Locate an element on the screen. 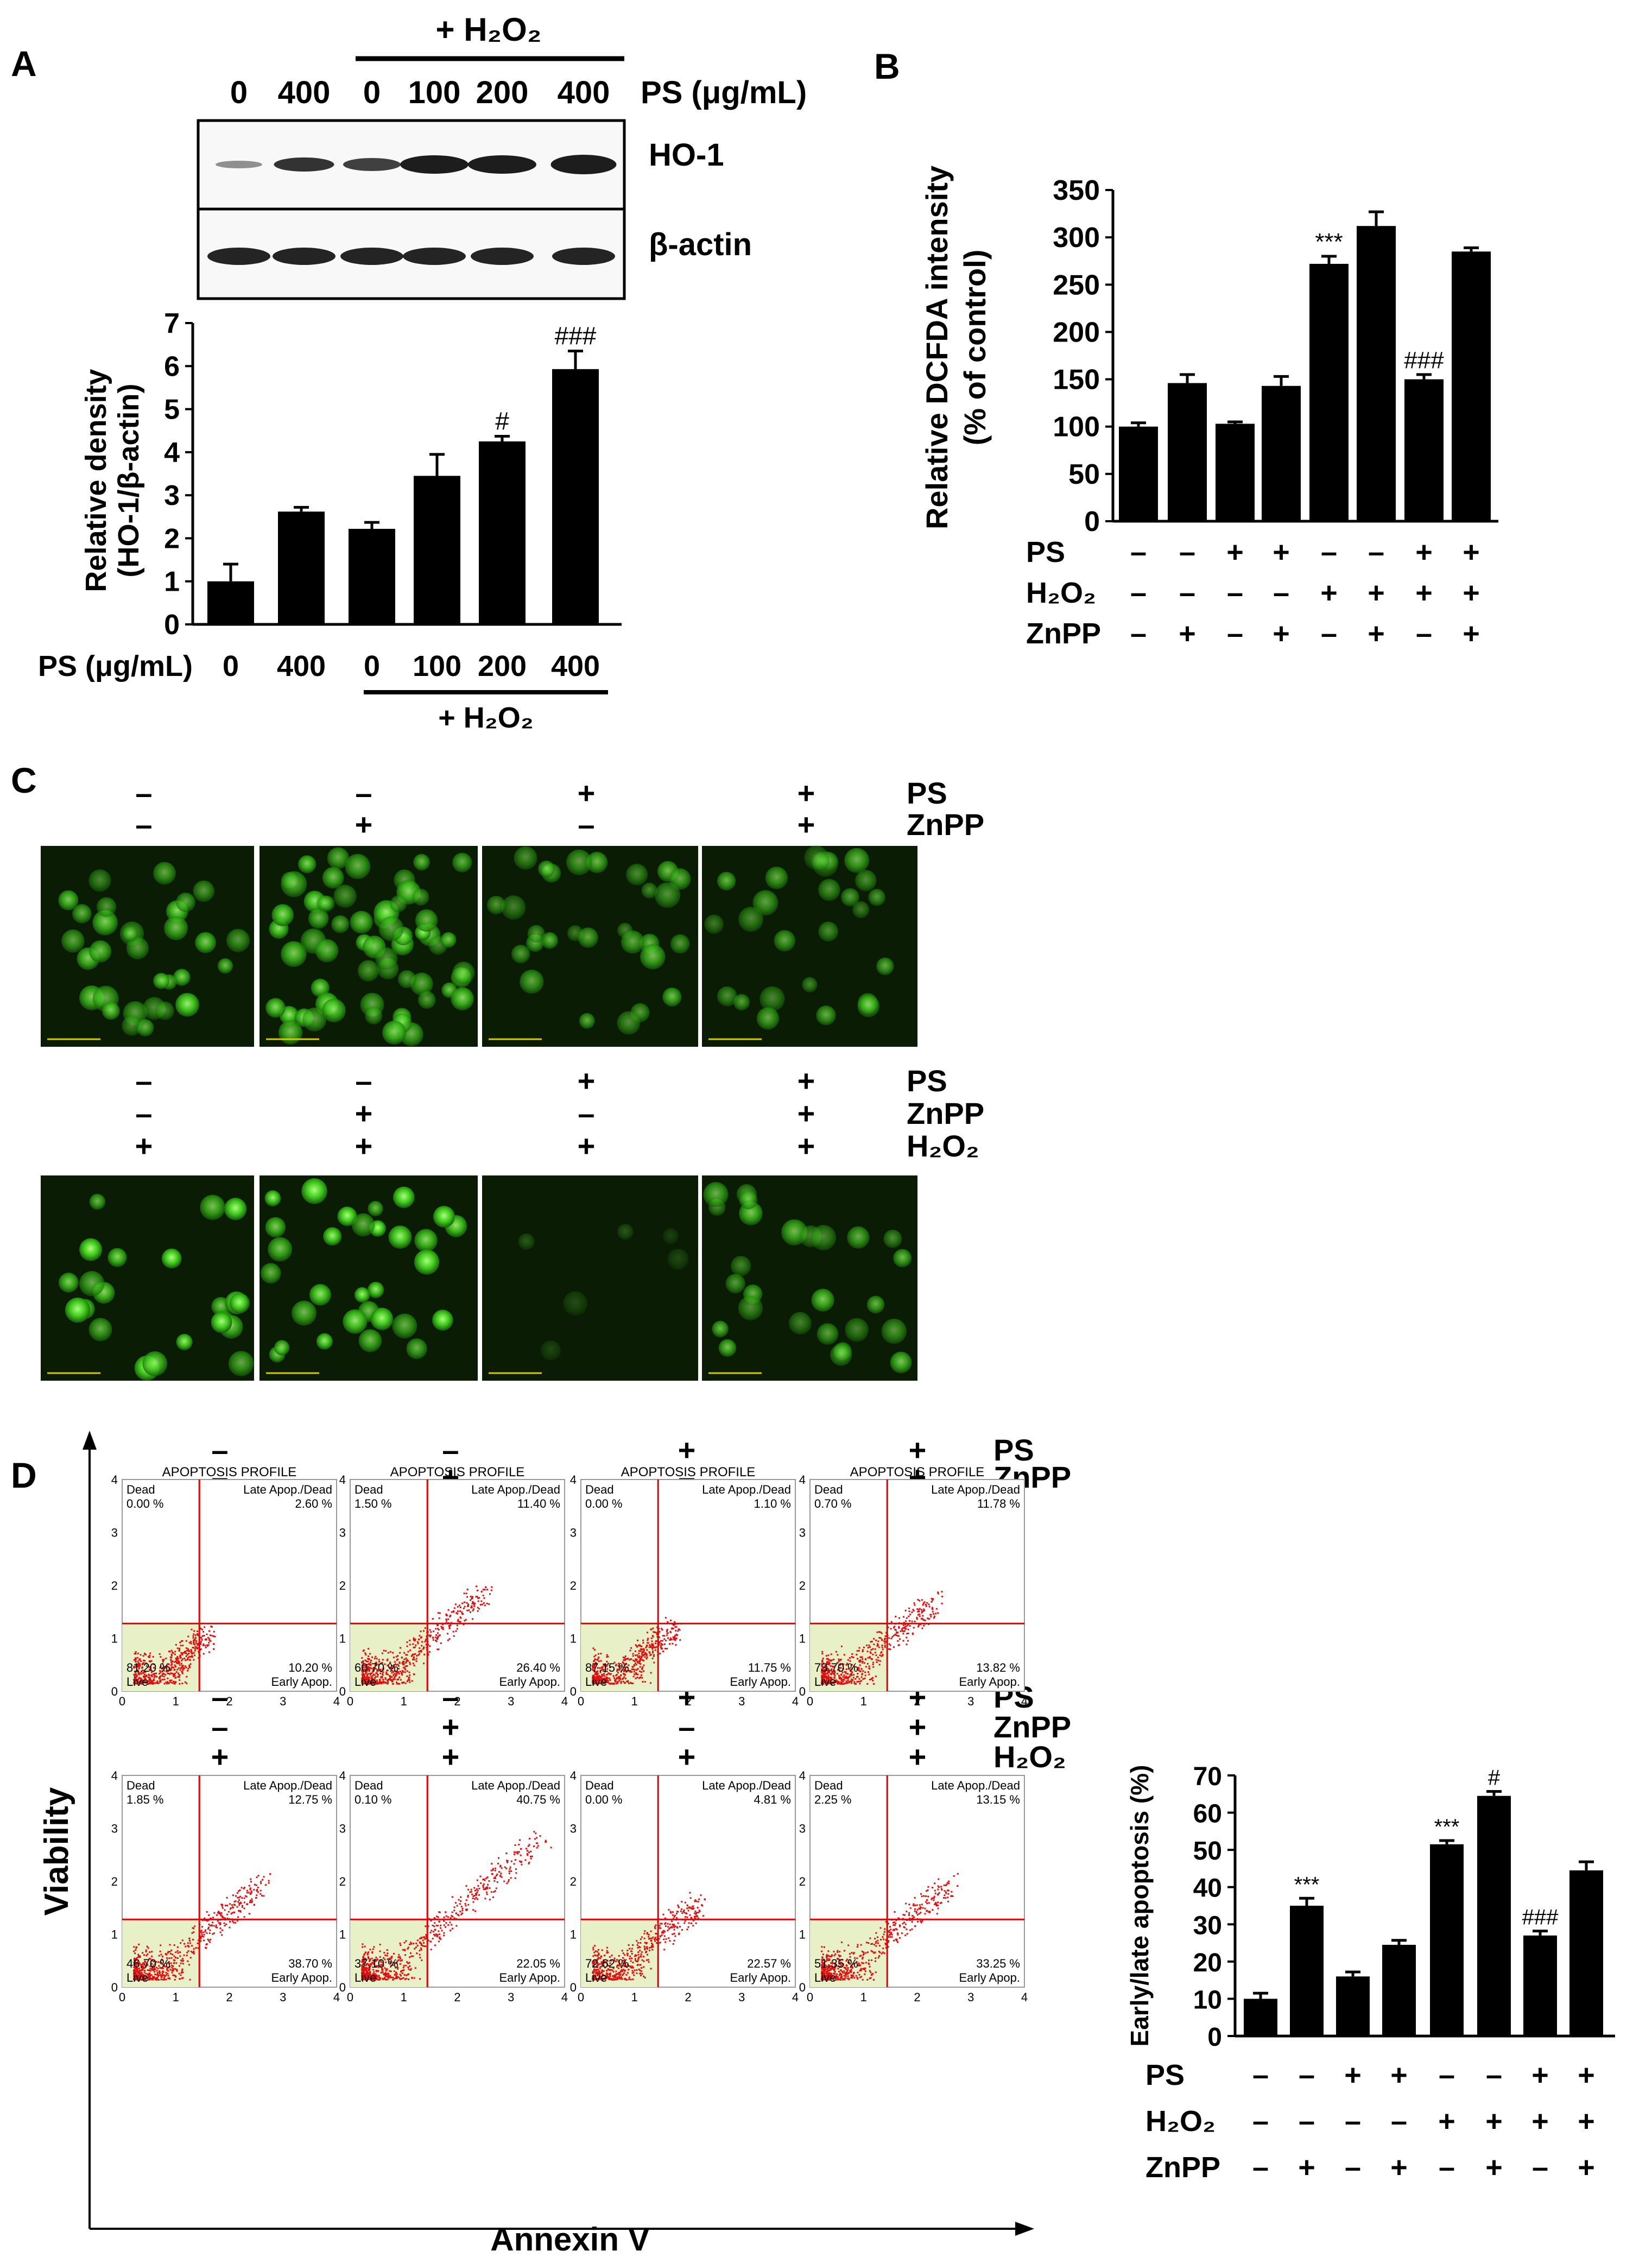 Image resolution: width=1652 pixels, height=2257 pixels. plot-x-tick: 1 is located at coordinates (634, 1997).